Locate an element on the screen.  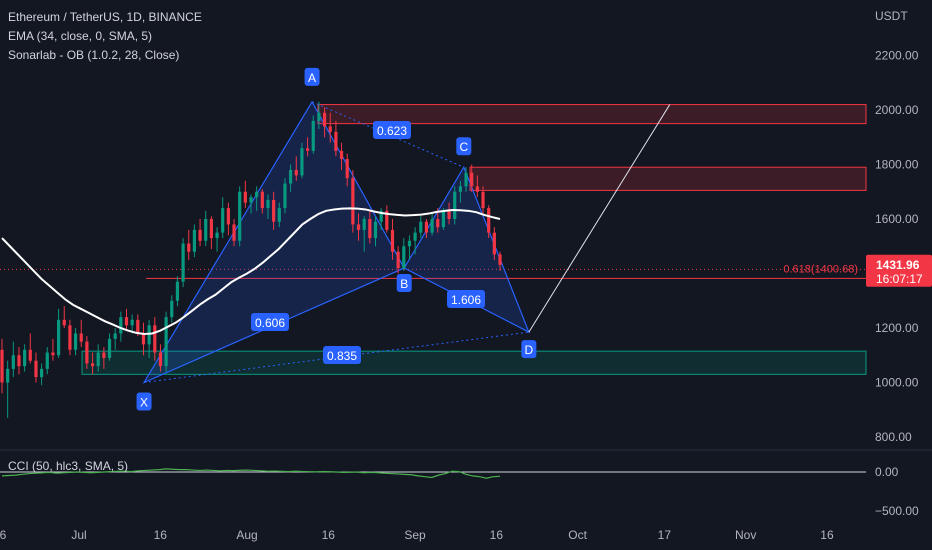
price-tick: 1000.00 is located at coordinates (897, 383).